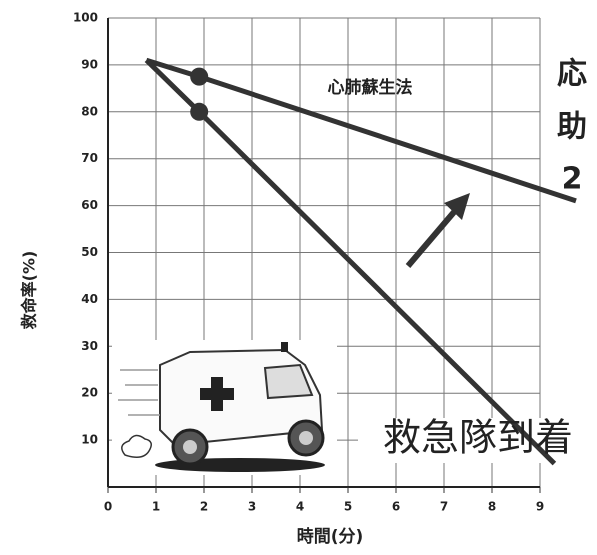 This screenshot has height=555, width=597. Describe the element at coordinates (204, 507) in the screenshot. I see `x-tick-label: 2` at that location.